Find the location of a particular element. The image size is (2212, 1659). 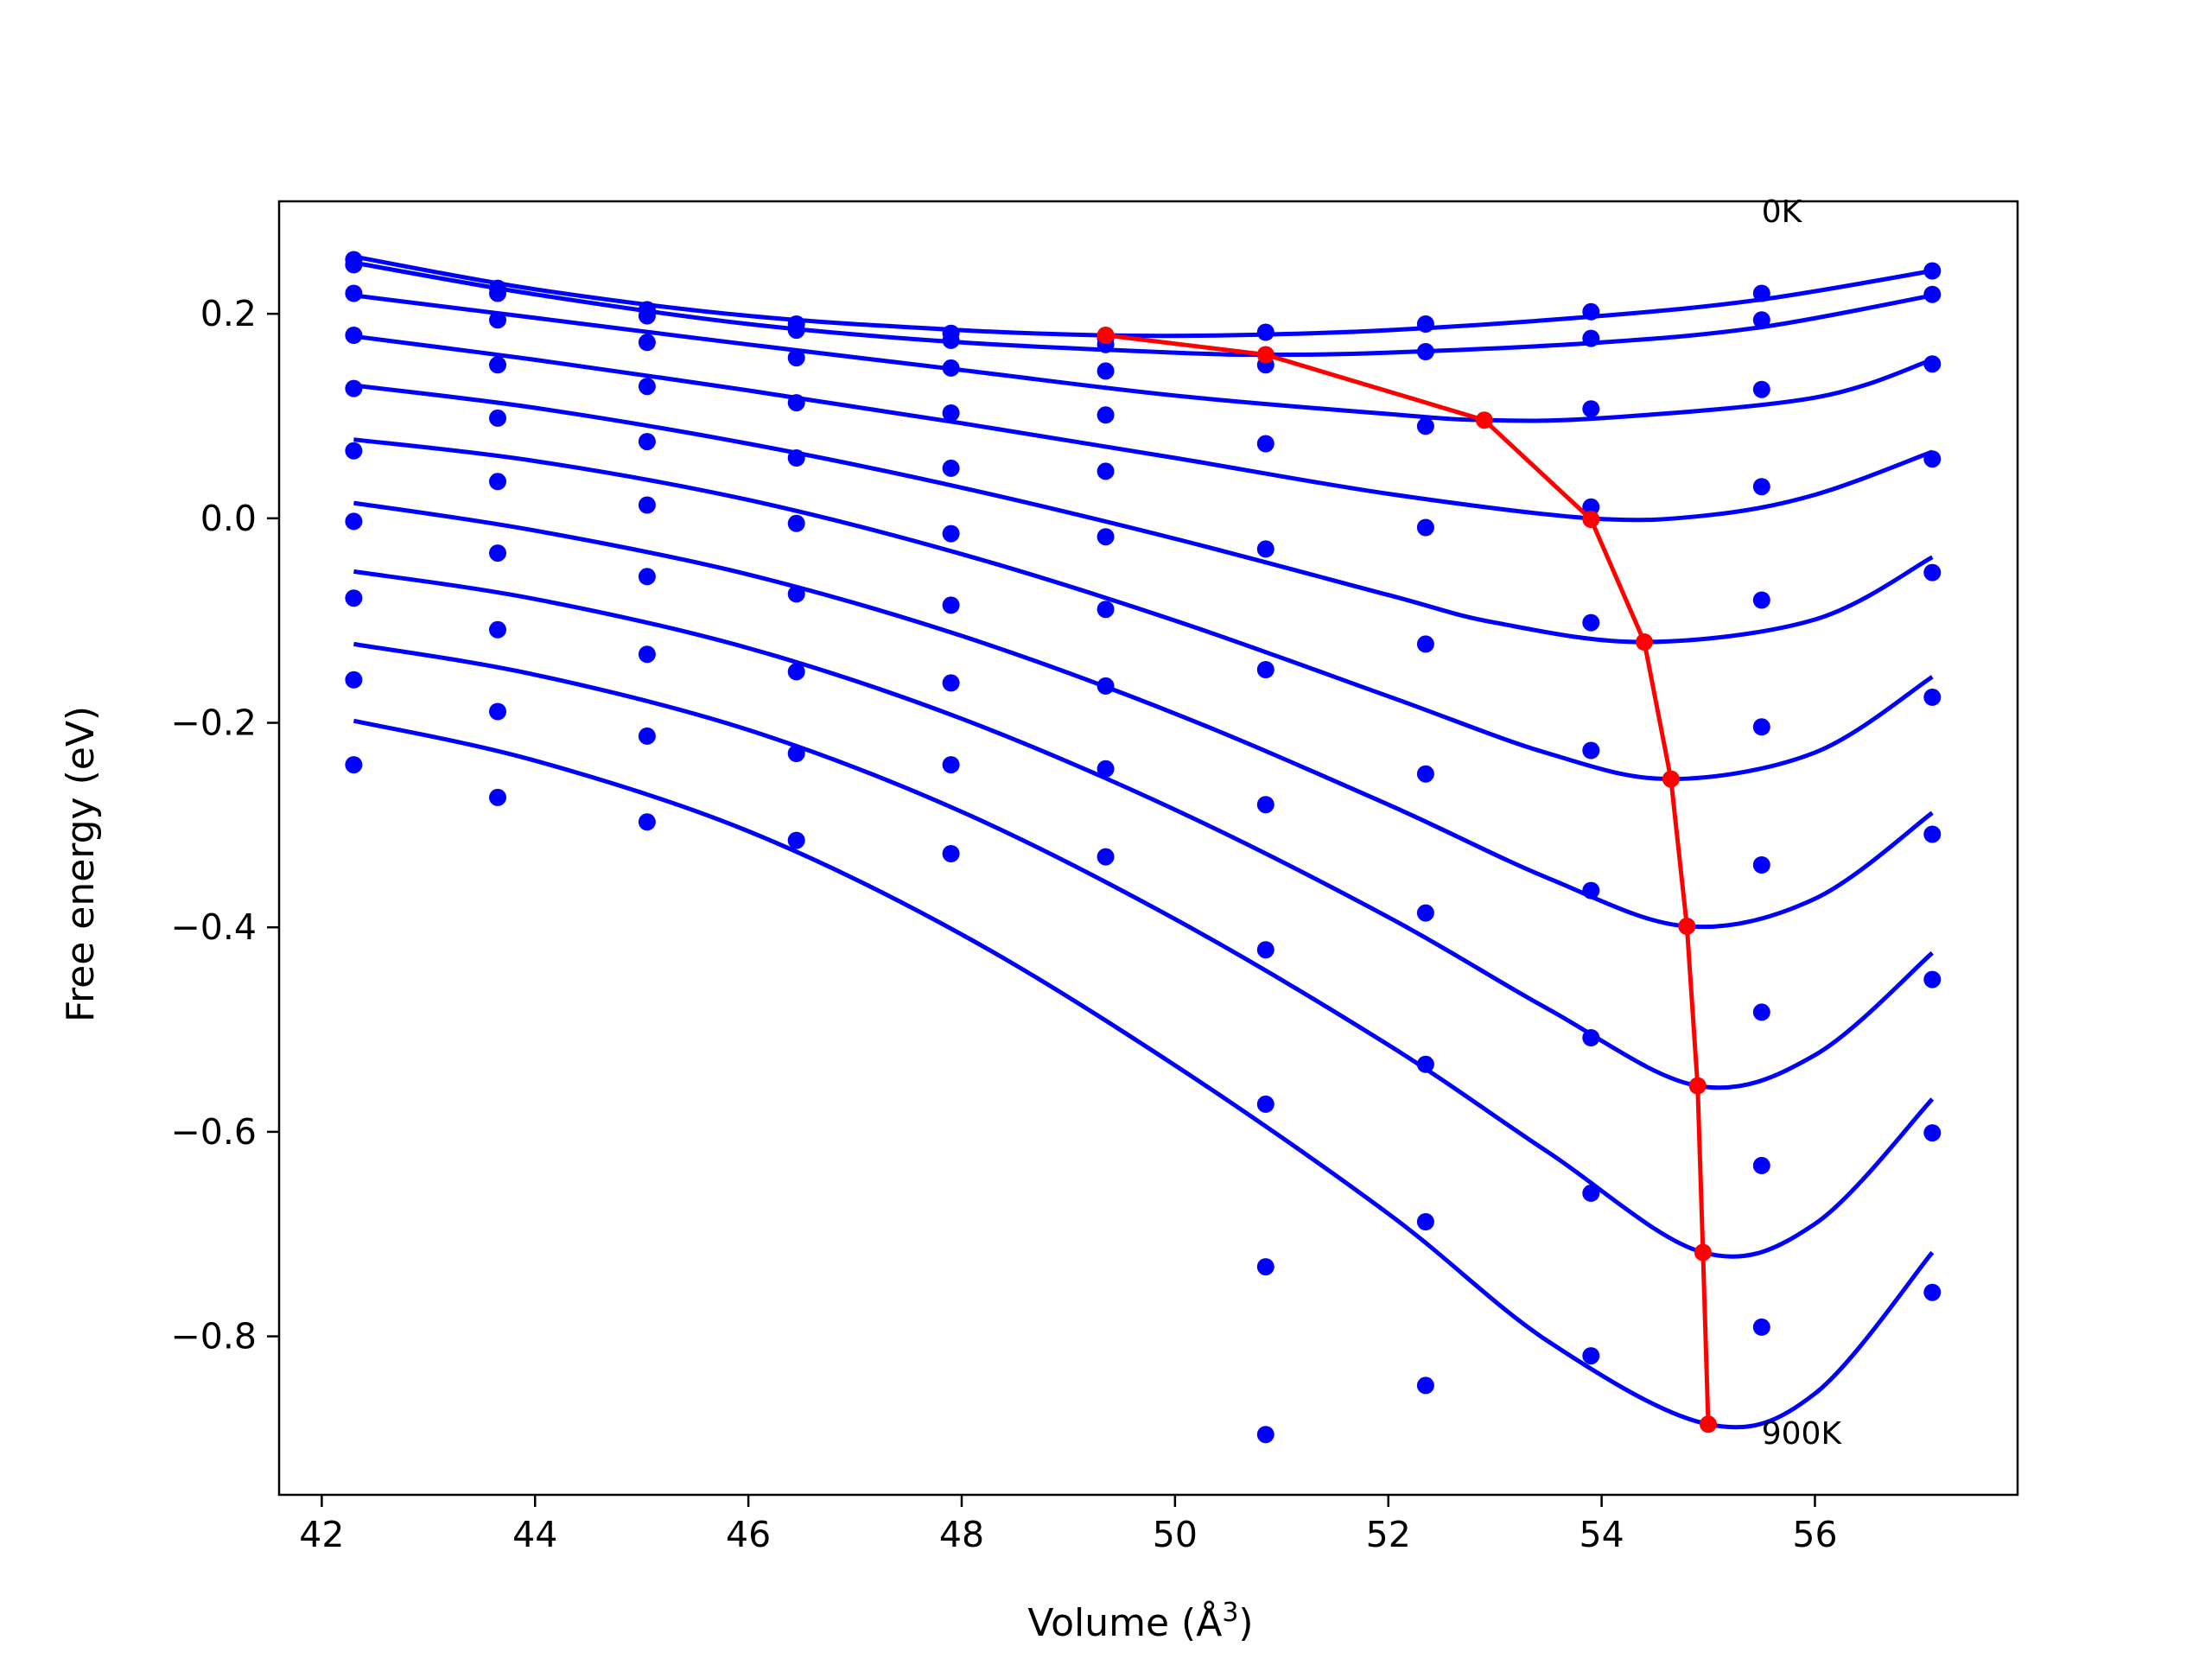

x-axis-label: Volume (Å3) is located at coordinates (1140, 1621).